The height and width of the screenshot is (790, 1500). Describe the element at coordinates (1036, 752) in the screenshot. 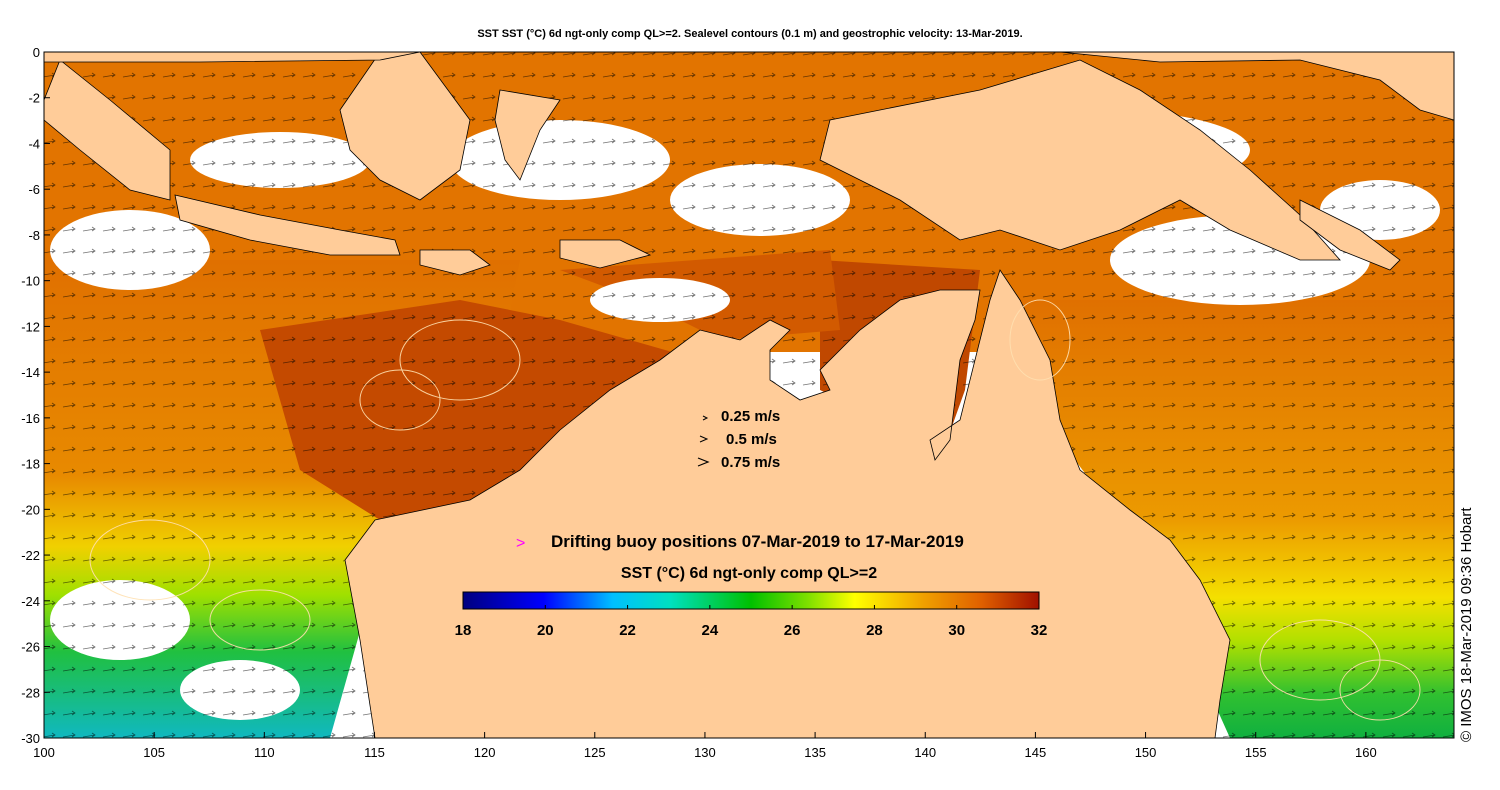

I see `x-tick-label: 145` at that location.